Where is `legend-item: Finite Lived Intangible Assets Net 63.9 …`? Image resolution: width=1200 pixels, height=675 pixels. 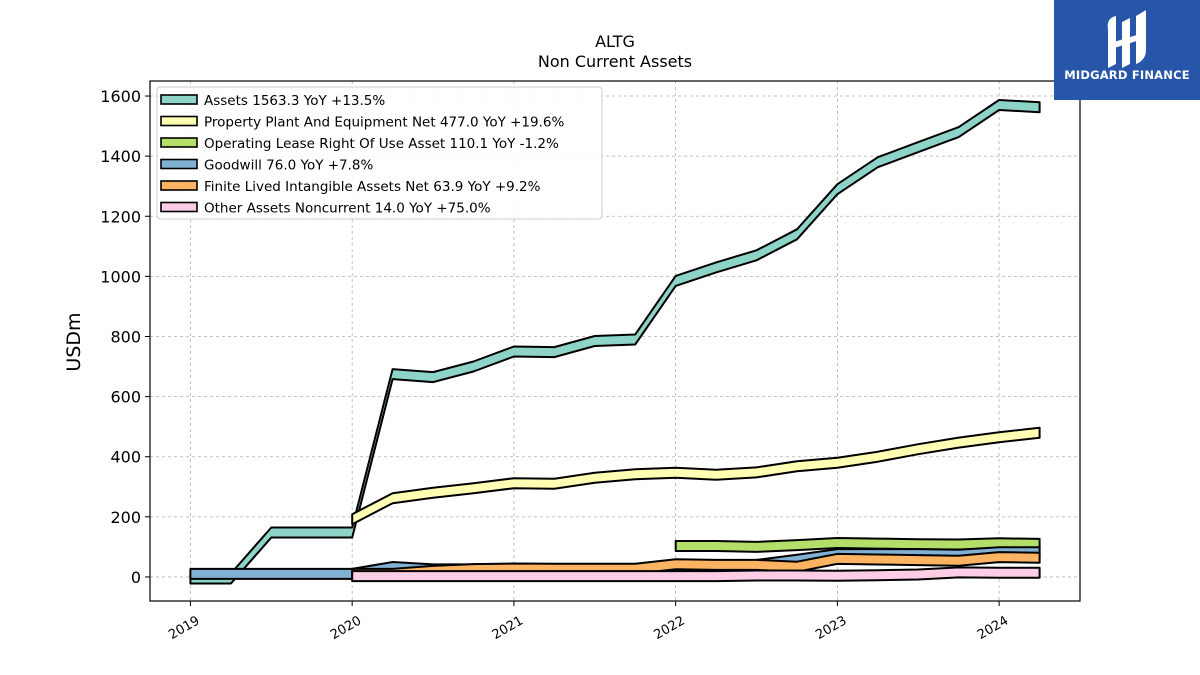
legend-item: Finite Lived Intangible Assets Net 63.9 … is located at coordinates (350, 187).